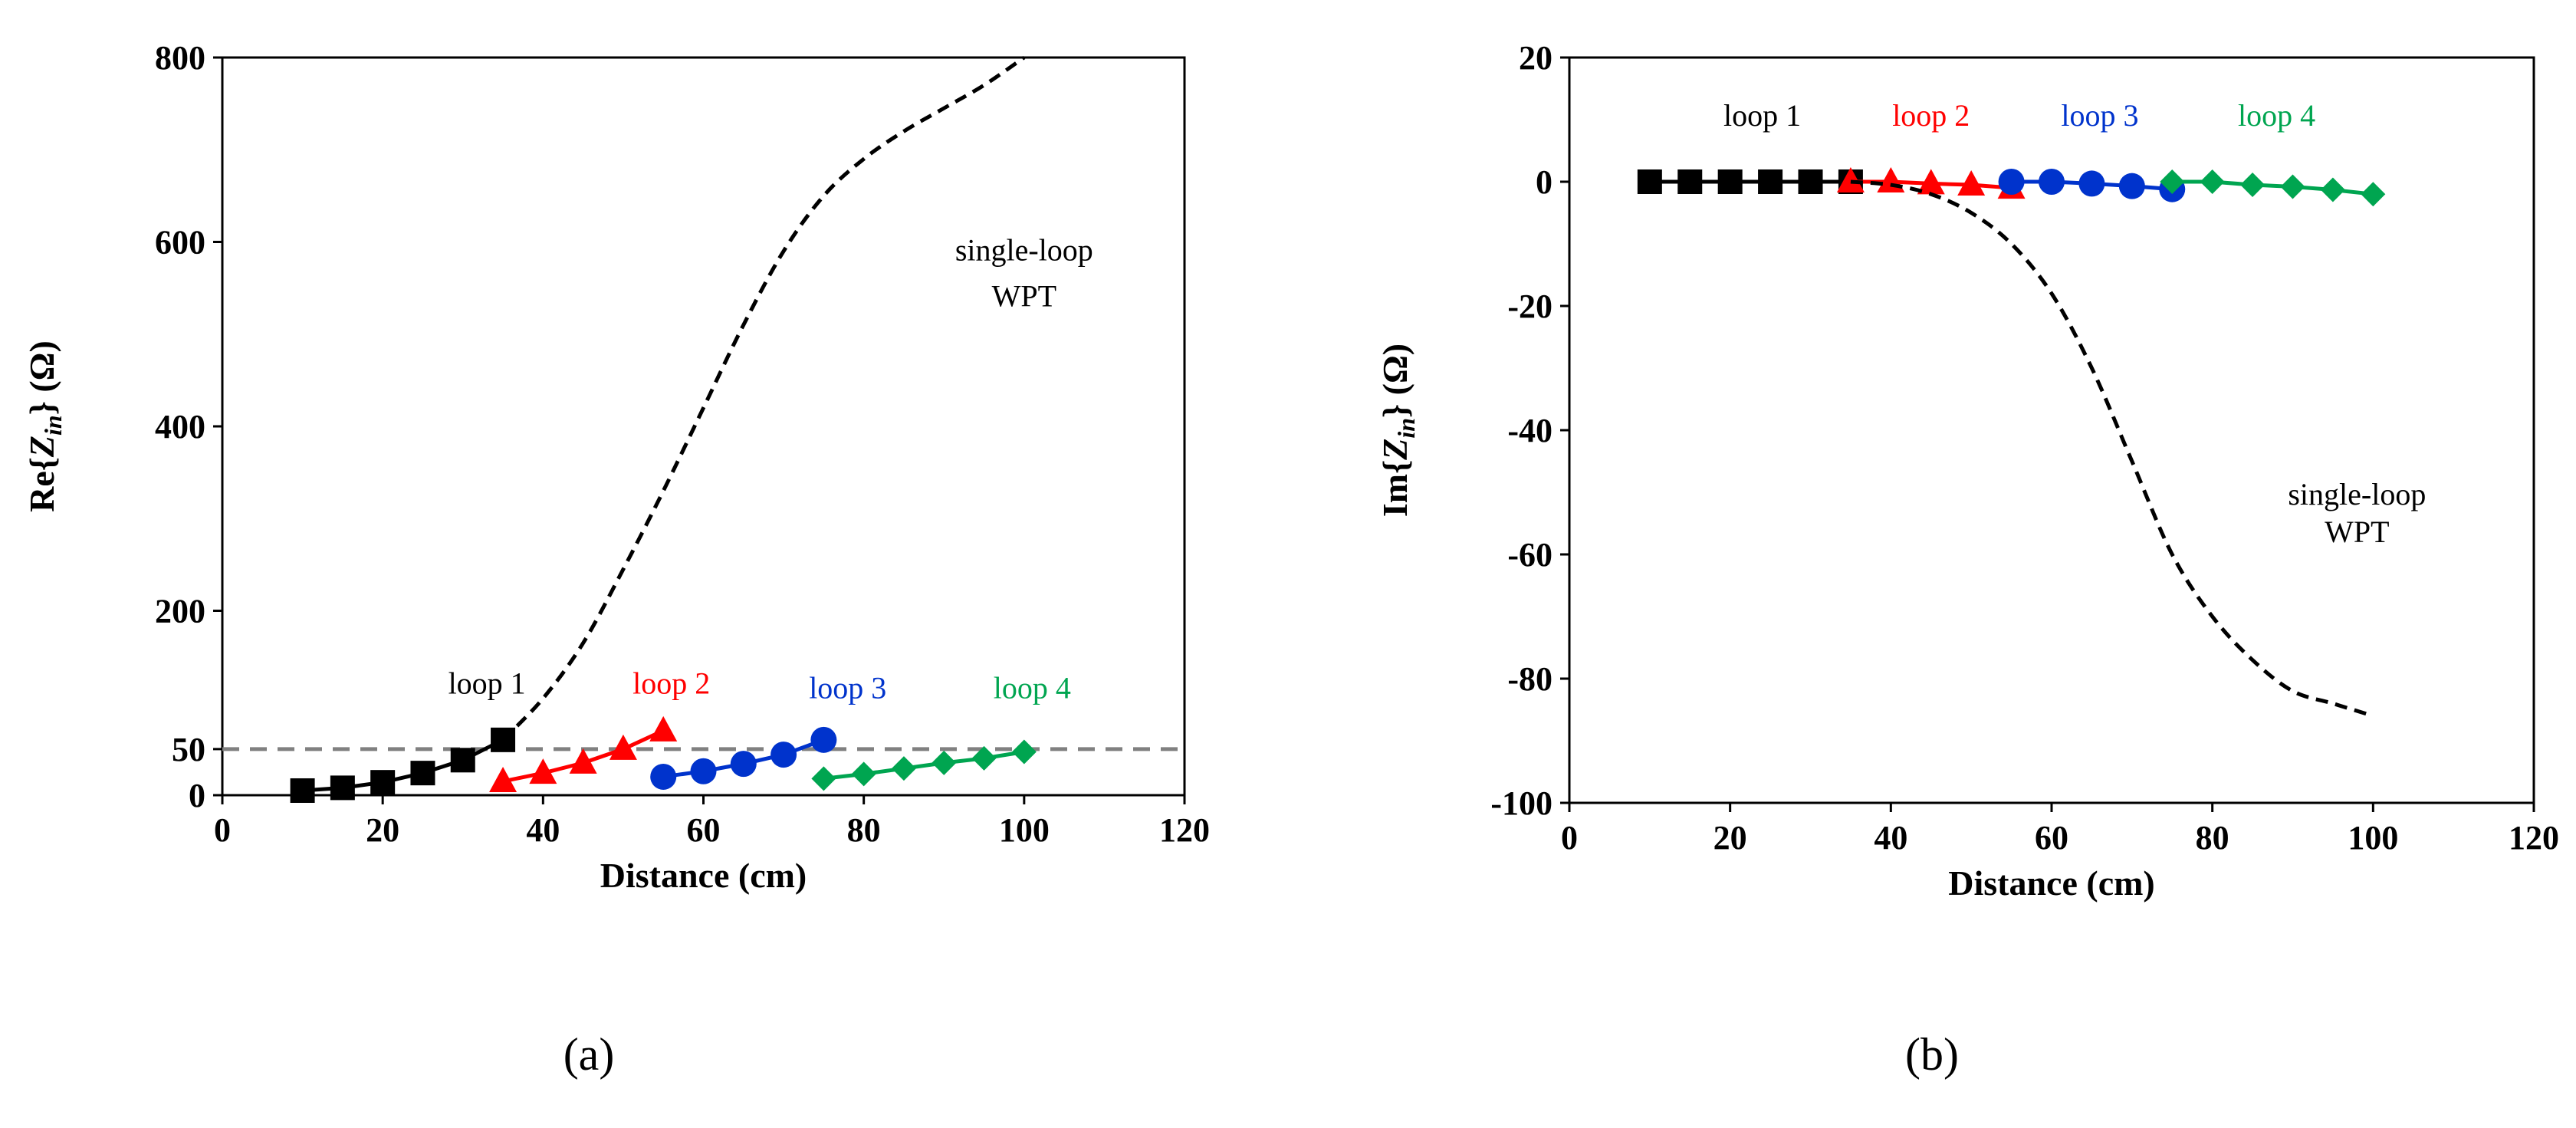 Image resolution: width=2576 pixels, height=1128 pixels. Describe the element at coordinates (180, 611) in the screenshot. I see `y-tick-label: 200` at that location.